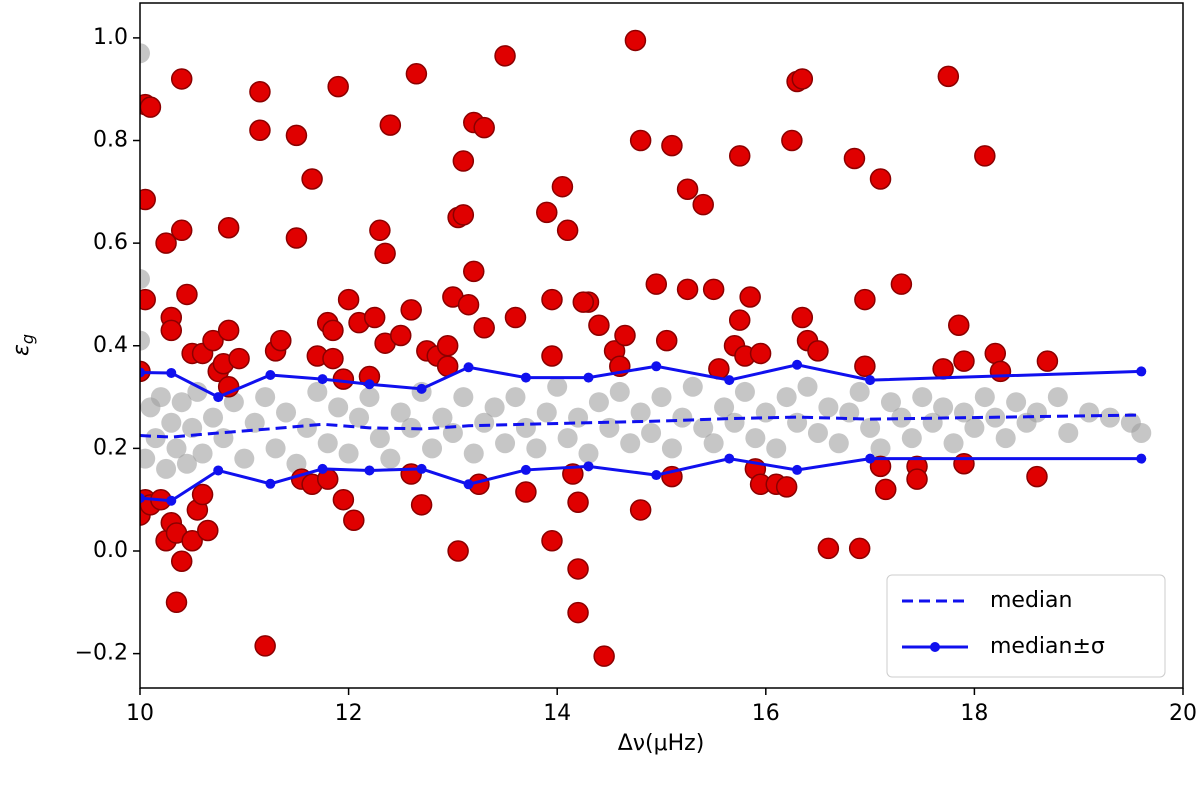 This screenshot has width=1200, height=786. I want to click on y-tick-label: 0.8, so click(110, 140).